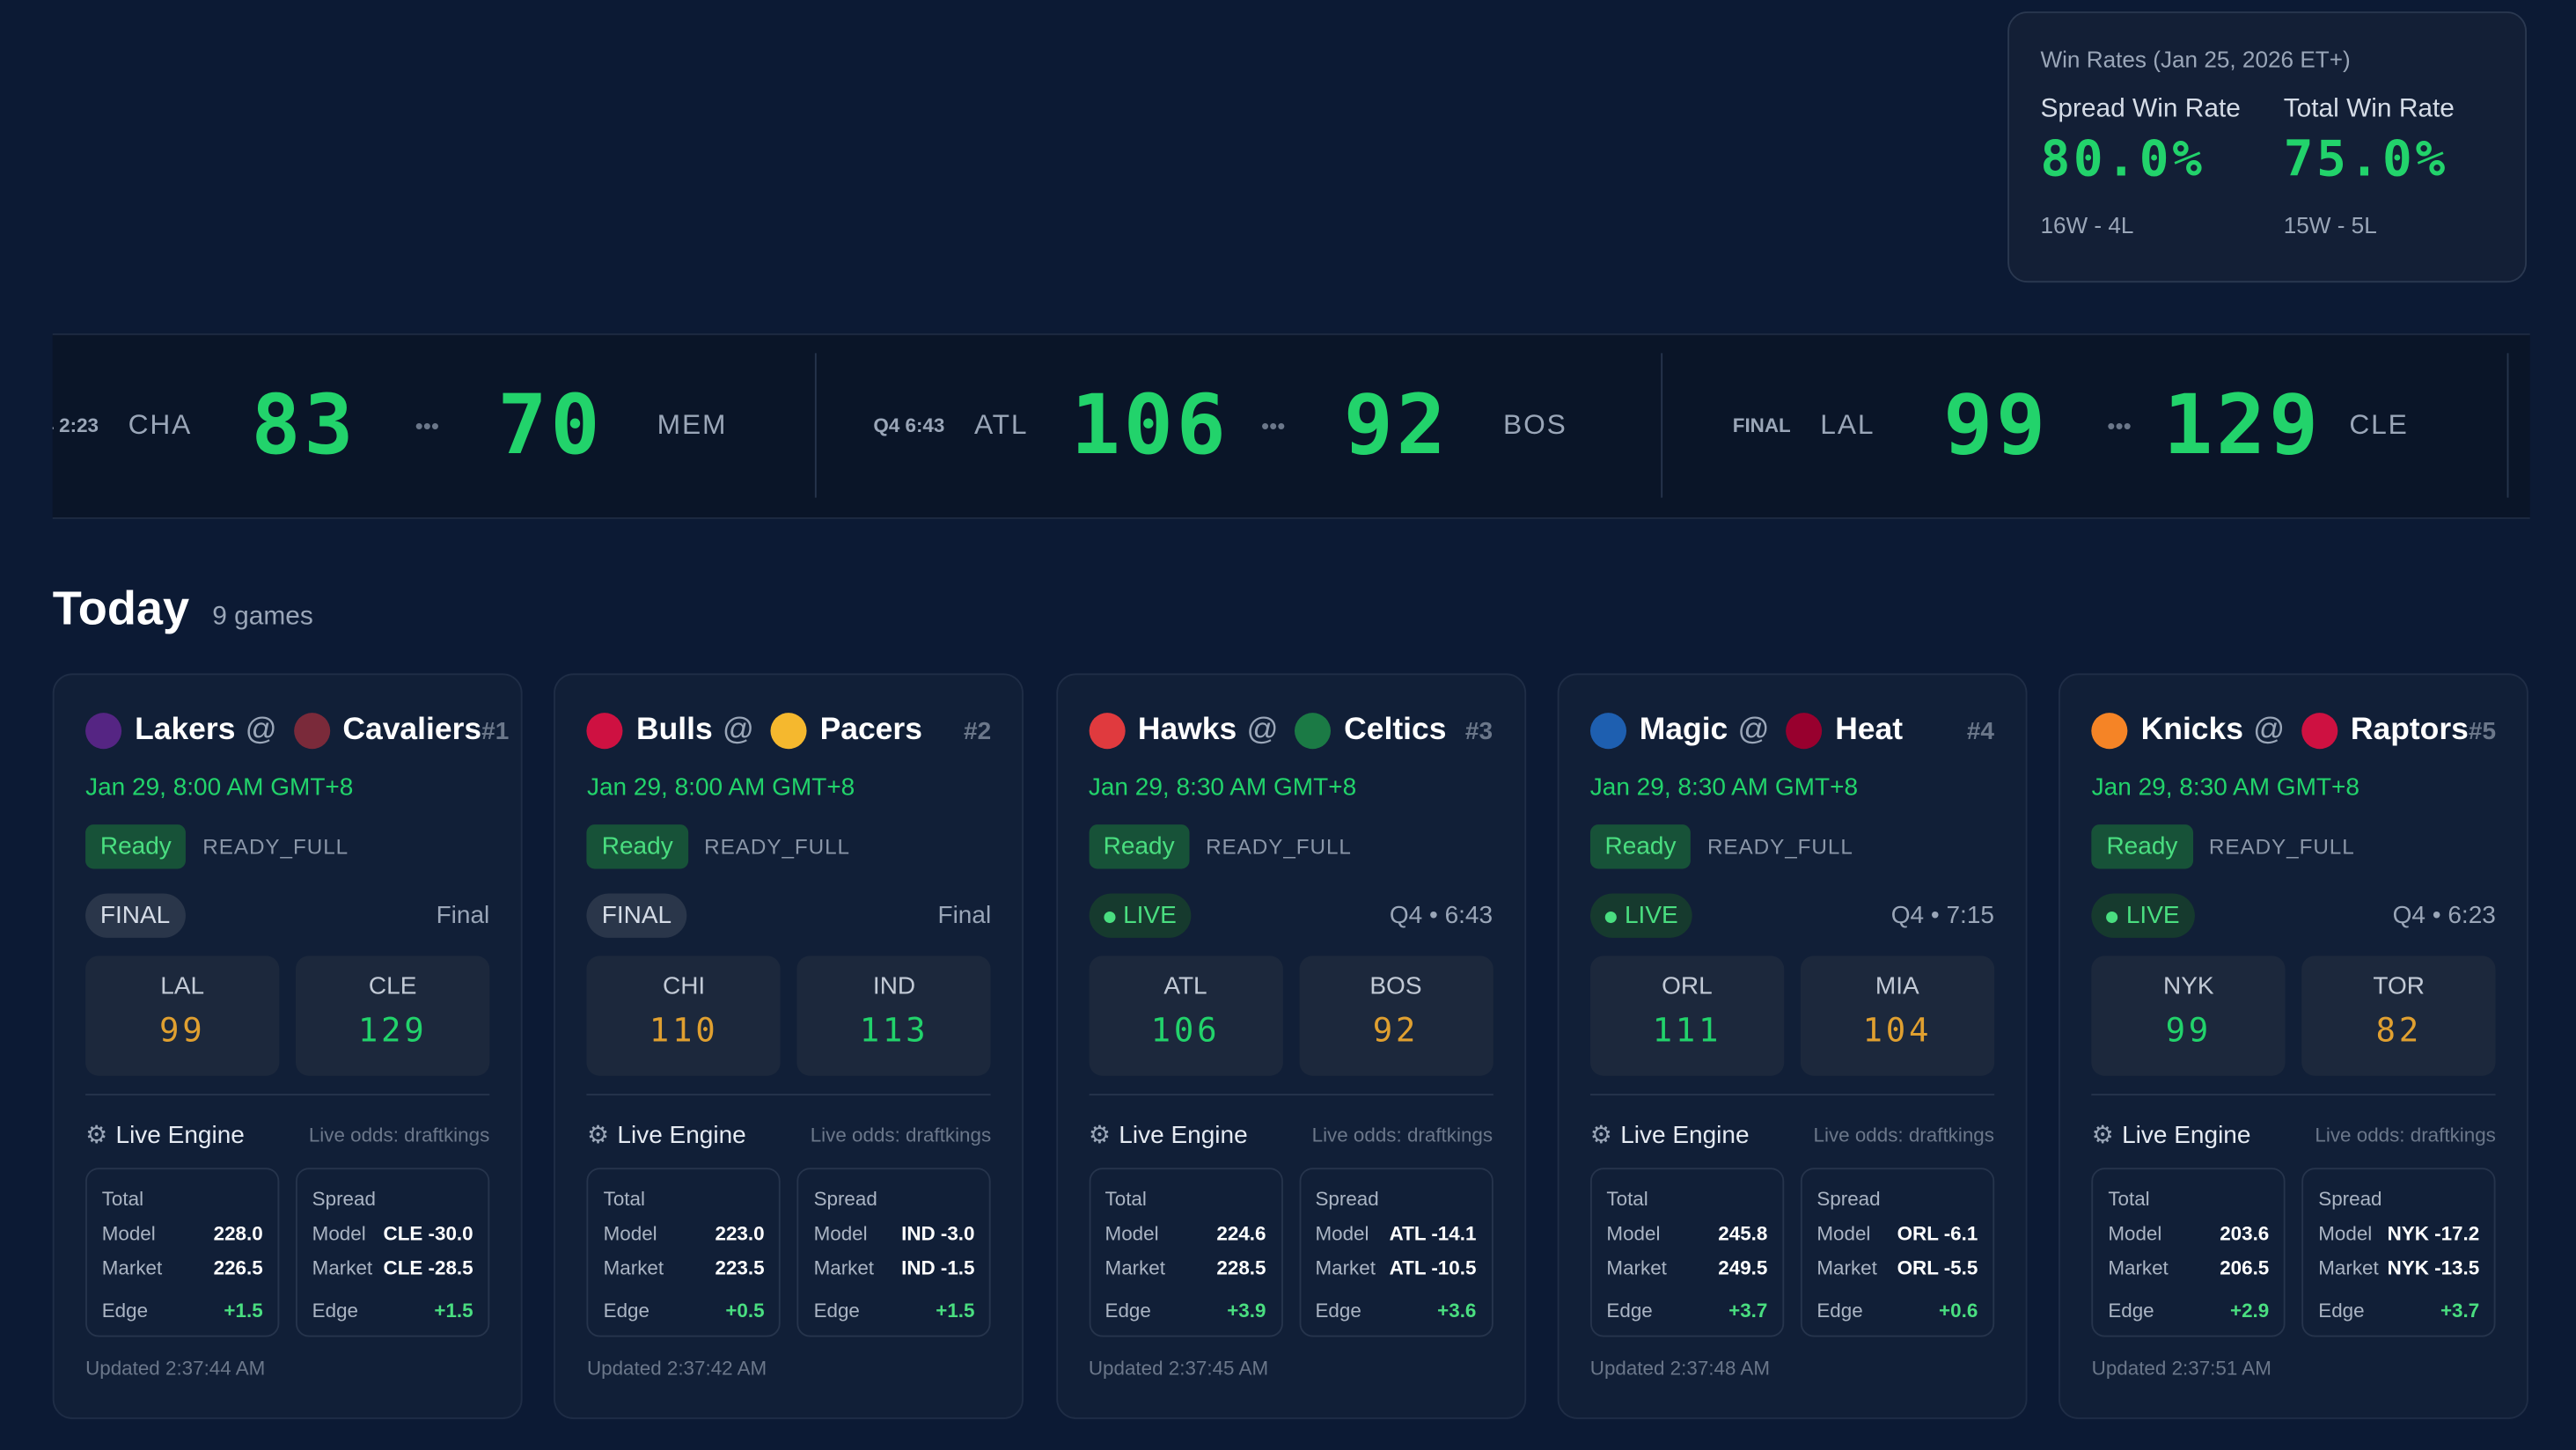 This screenshot has height=1450, width=2576. What do you see at coordinates (182, 986) in the screenshot?
I see `team-abbr: LAL` at bounding box center [182, 986].